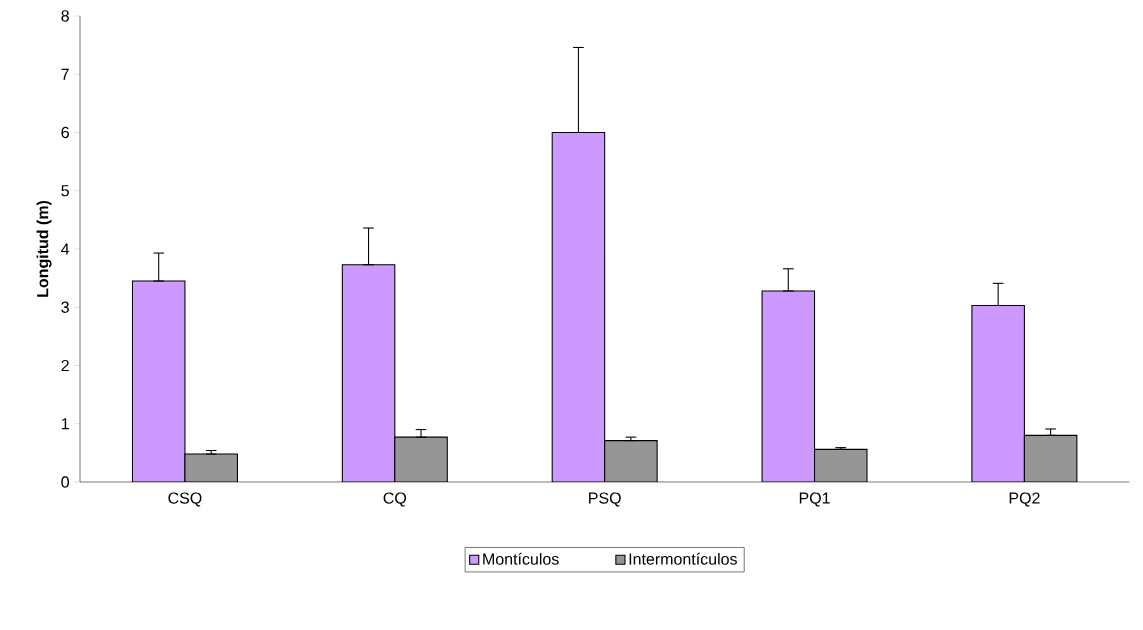 The height and width of the screenshot is (630, 1143). I want to click on x-tick-label: CSQ, so click(185, 499).